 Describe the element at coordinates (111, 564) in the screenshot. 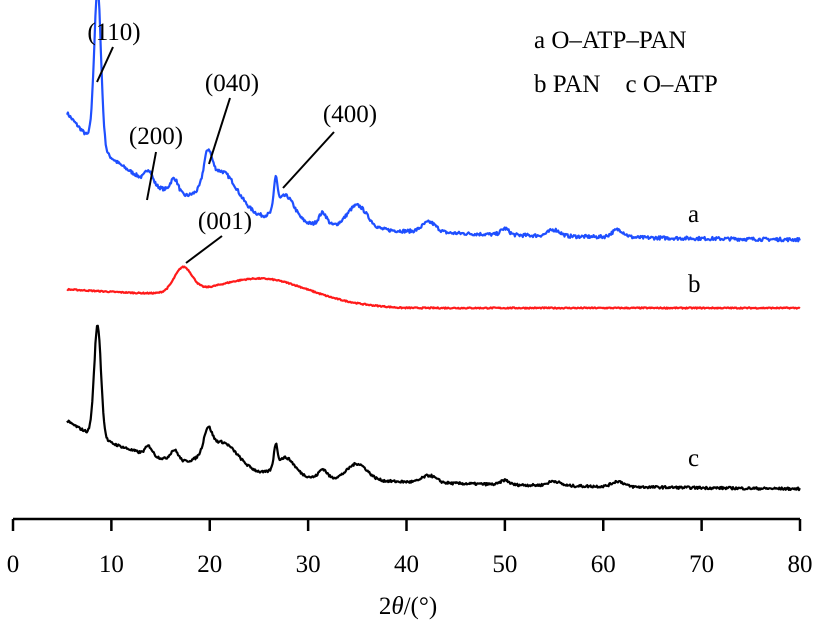

I see `x-tick-label-10: 10` at that location.